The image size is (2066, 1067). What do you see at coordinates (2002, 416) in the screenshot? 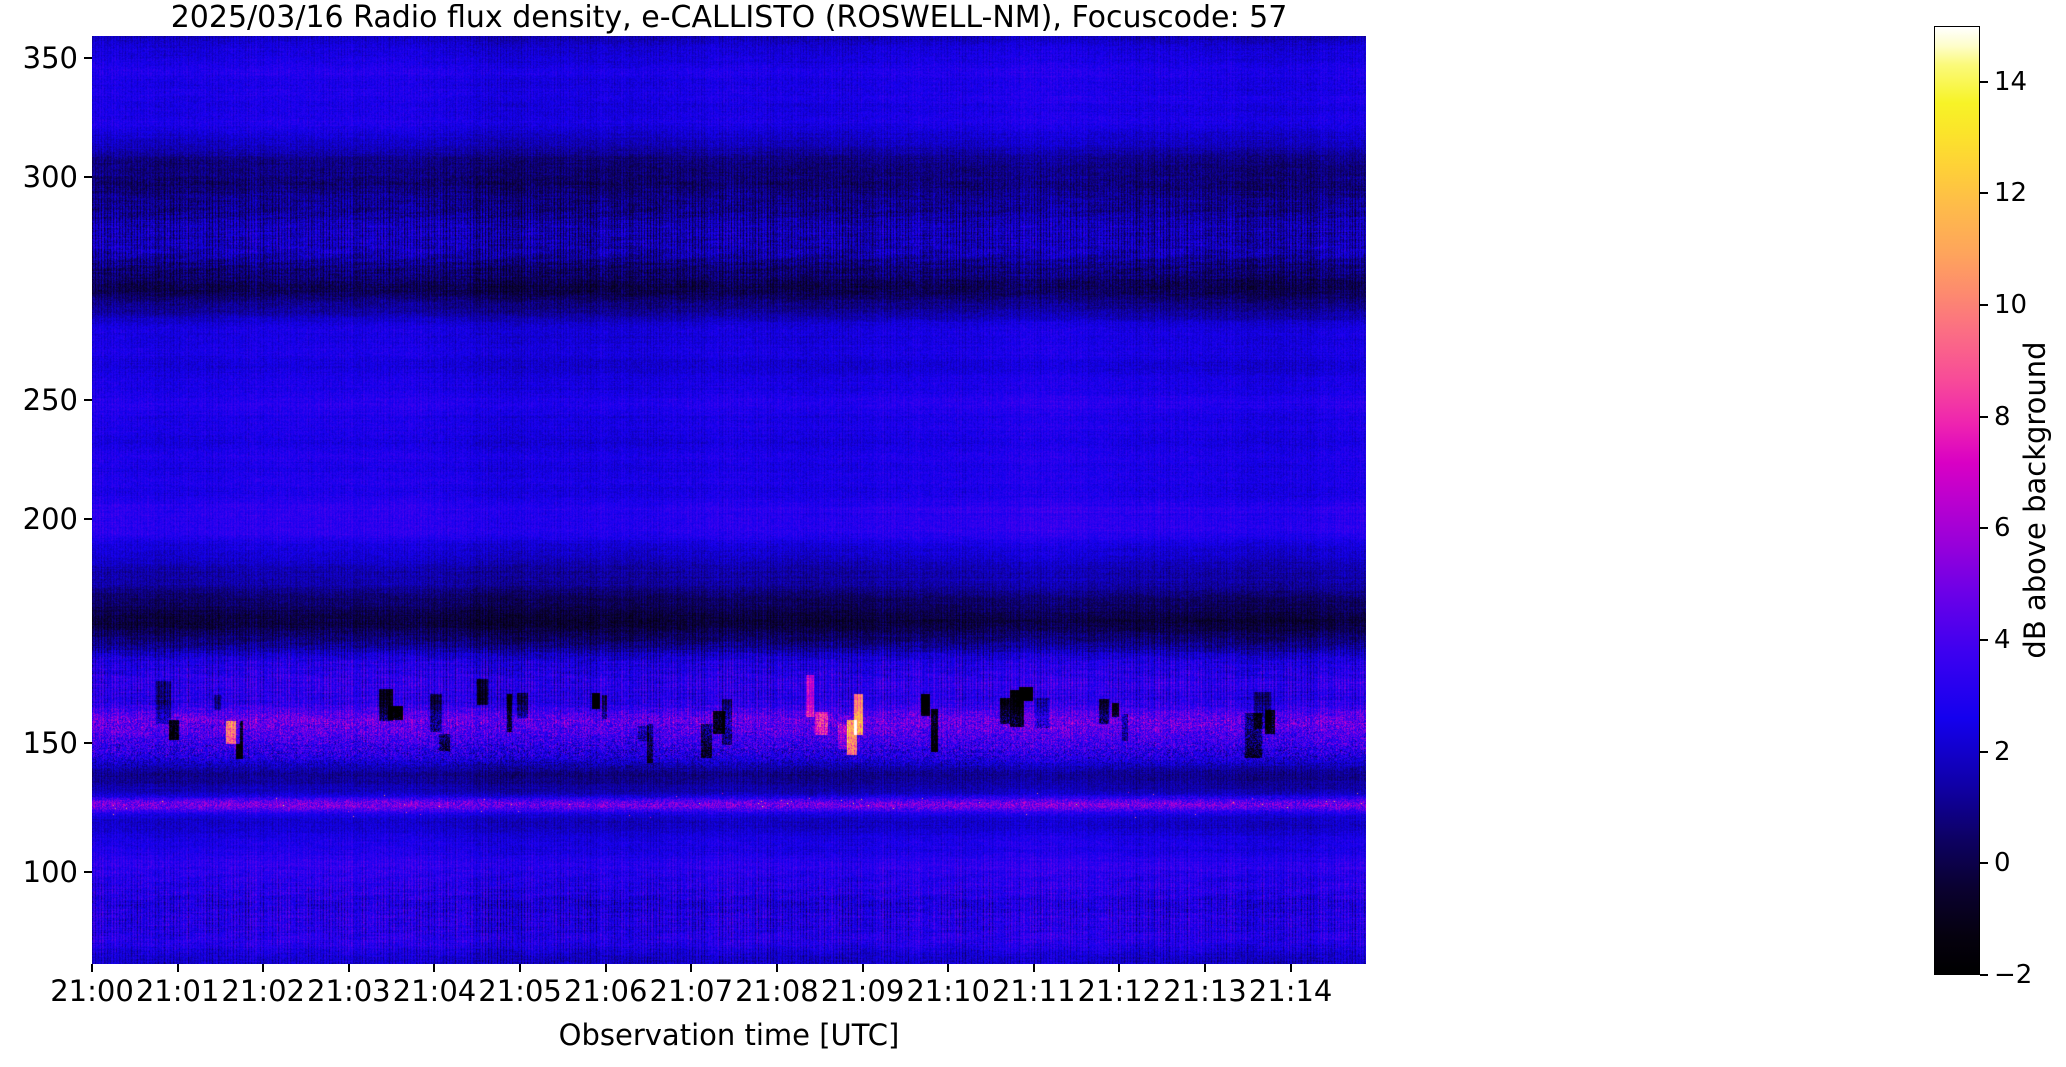
I see `colorbar-tick-label: 8` at bounding box center [2002, 416].